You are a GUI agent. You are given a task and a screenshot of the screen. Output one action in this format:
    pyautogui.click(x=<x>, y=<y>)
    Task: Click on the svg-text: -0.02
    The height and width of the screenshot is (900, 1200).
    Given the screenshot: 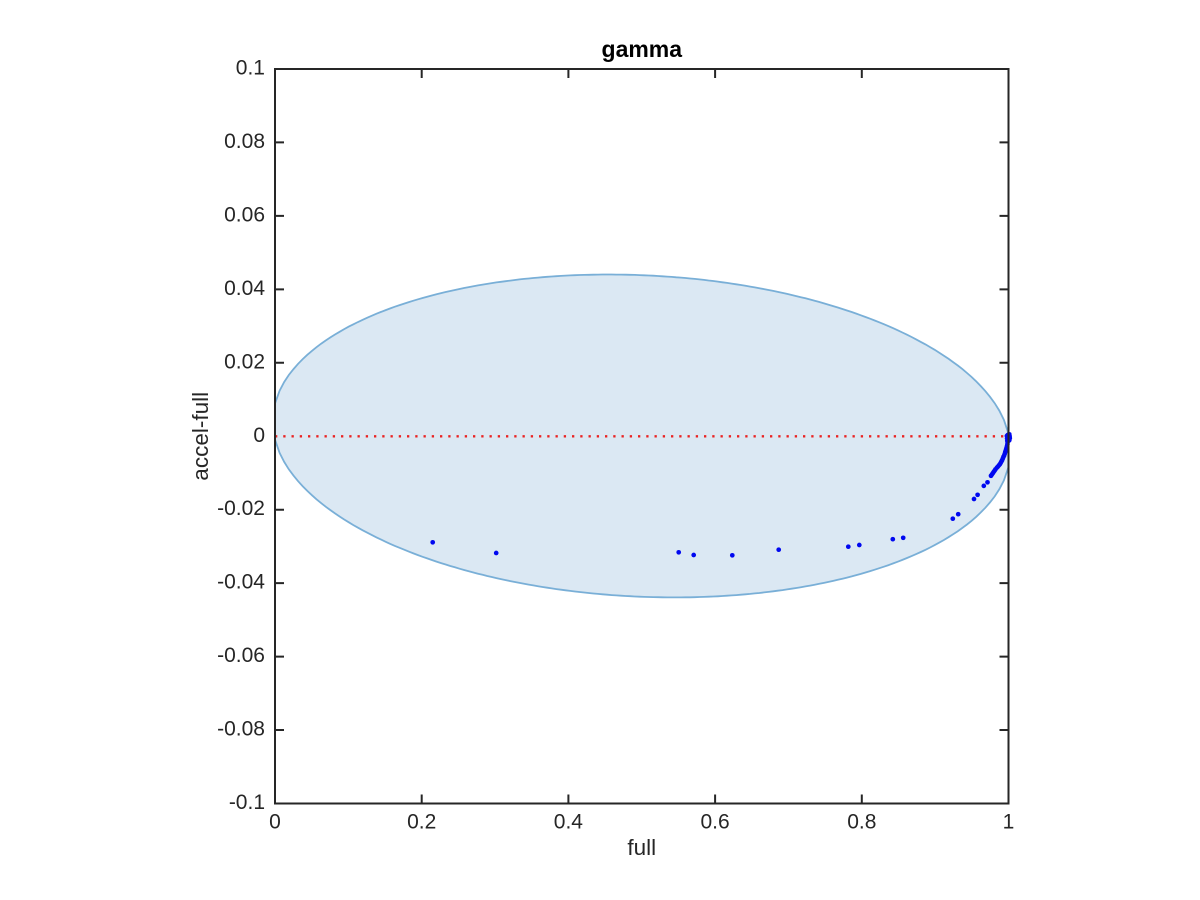 What is the action you would take?
    pyautogui.click(x=241, y=508)
    